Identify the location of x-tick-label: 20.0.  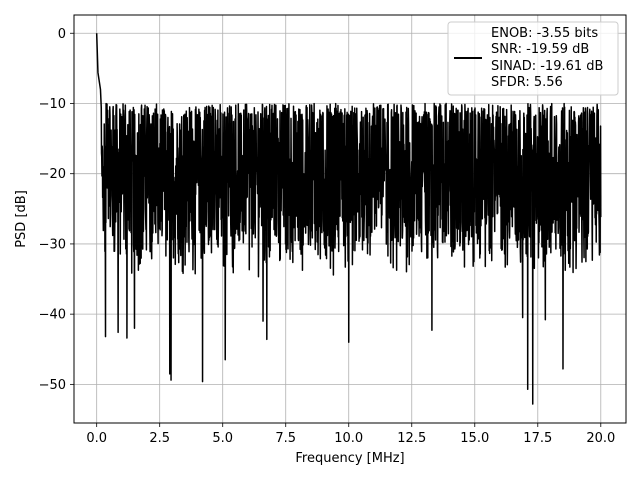
(600, 438).